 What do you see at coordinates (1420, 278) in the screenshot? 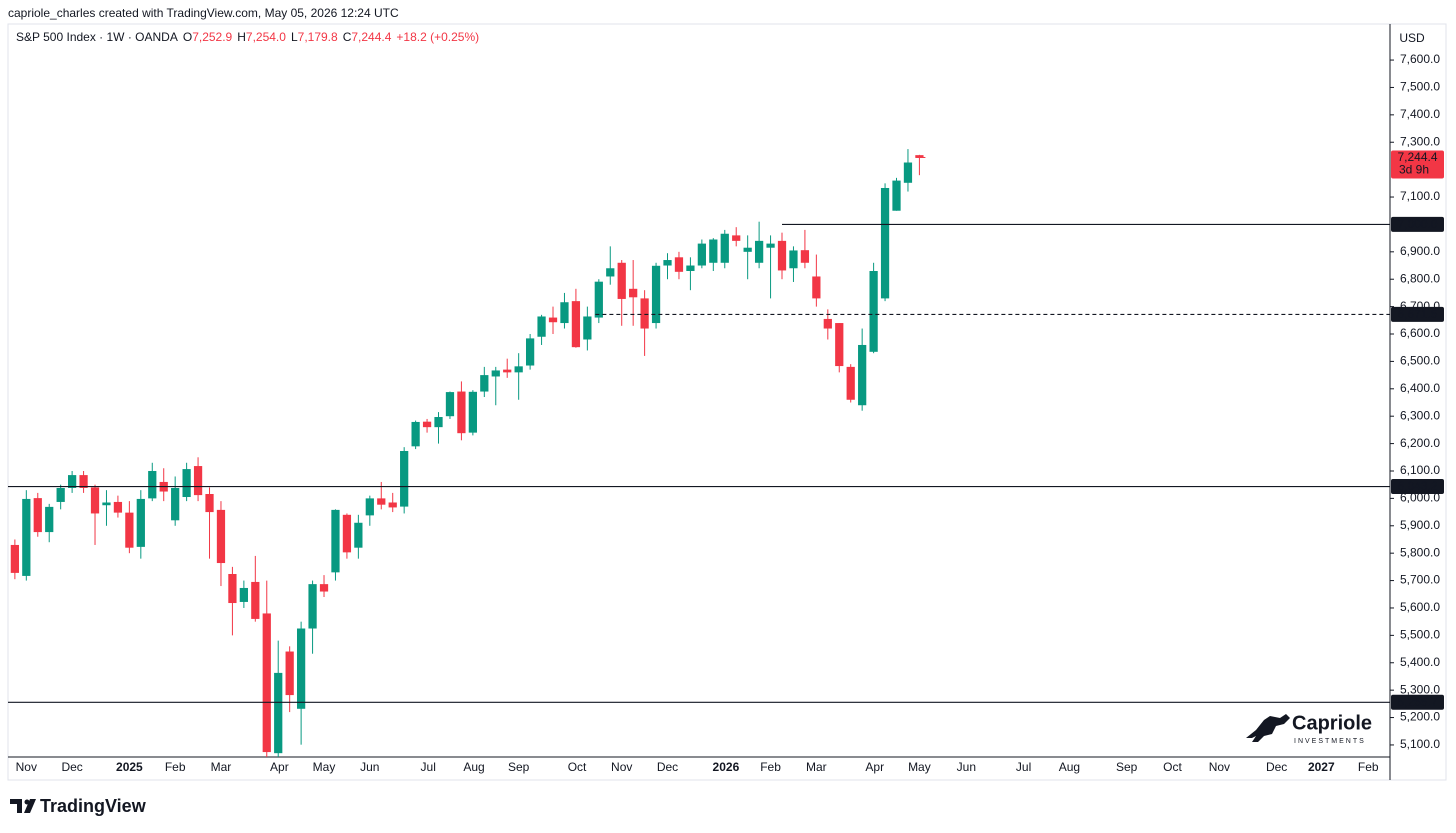
I see `y-tick-label: 6,800.0` at bounding box center [1420, 278].